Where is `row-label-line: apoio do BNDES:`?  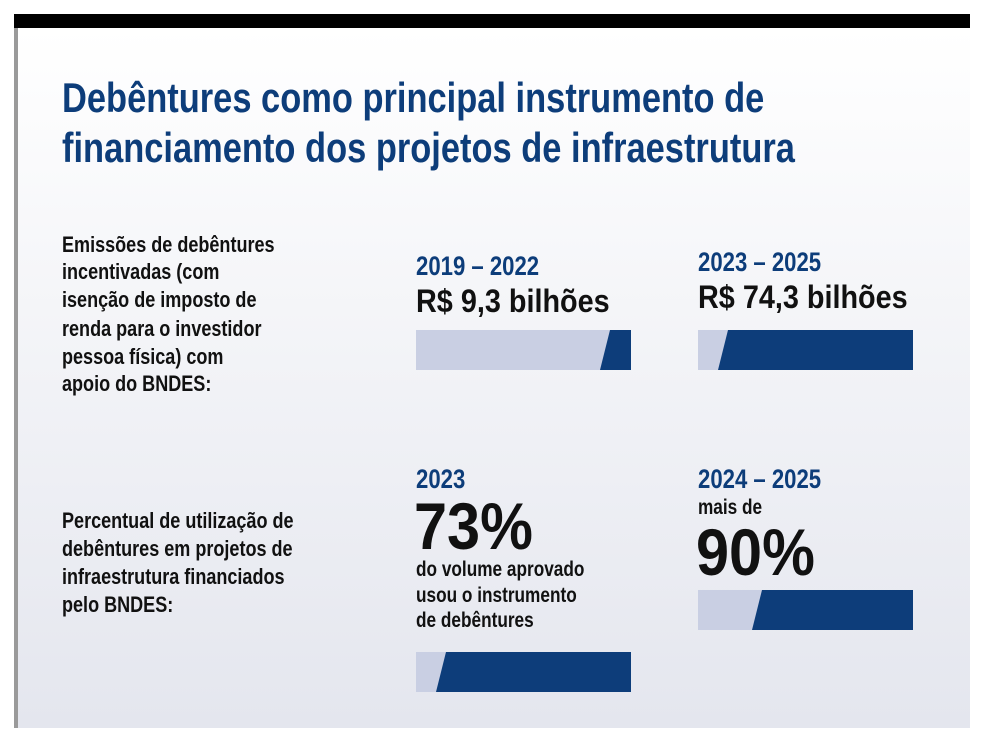
row-label-line: apoio do BNDES: is located at coordinates (137, 383).